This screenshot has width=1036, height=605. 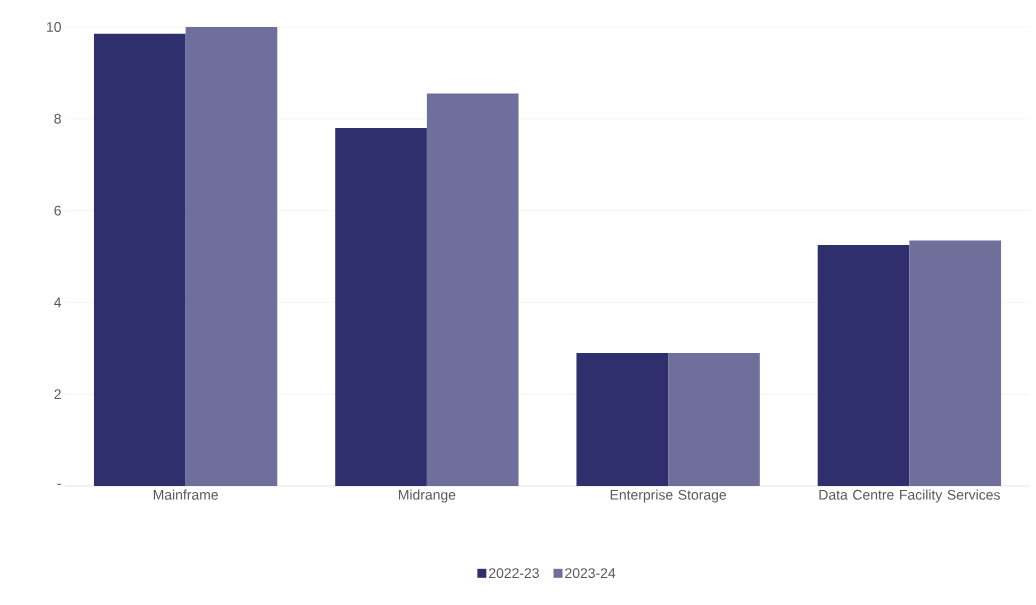 What do you see at coordinates (54, 27) in the screenshot?
I see `y-tick-label: 10` at bounding box center [54, 27].